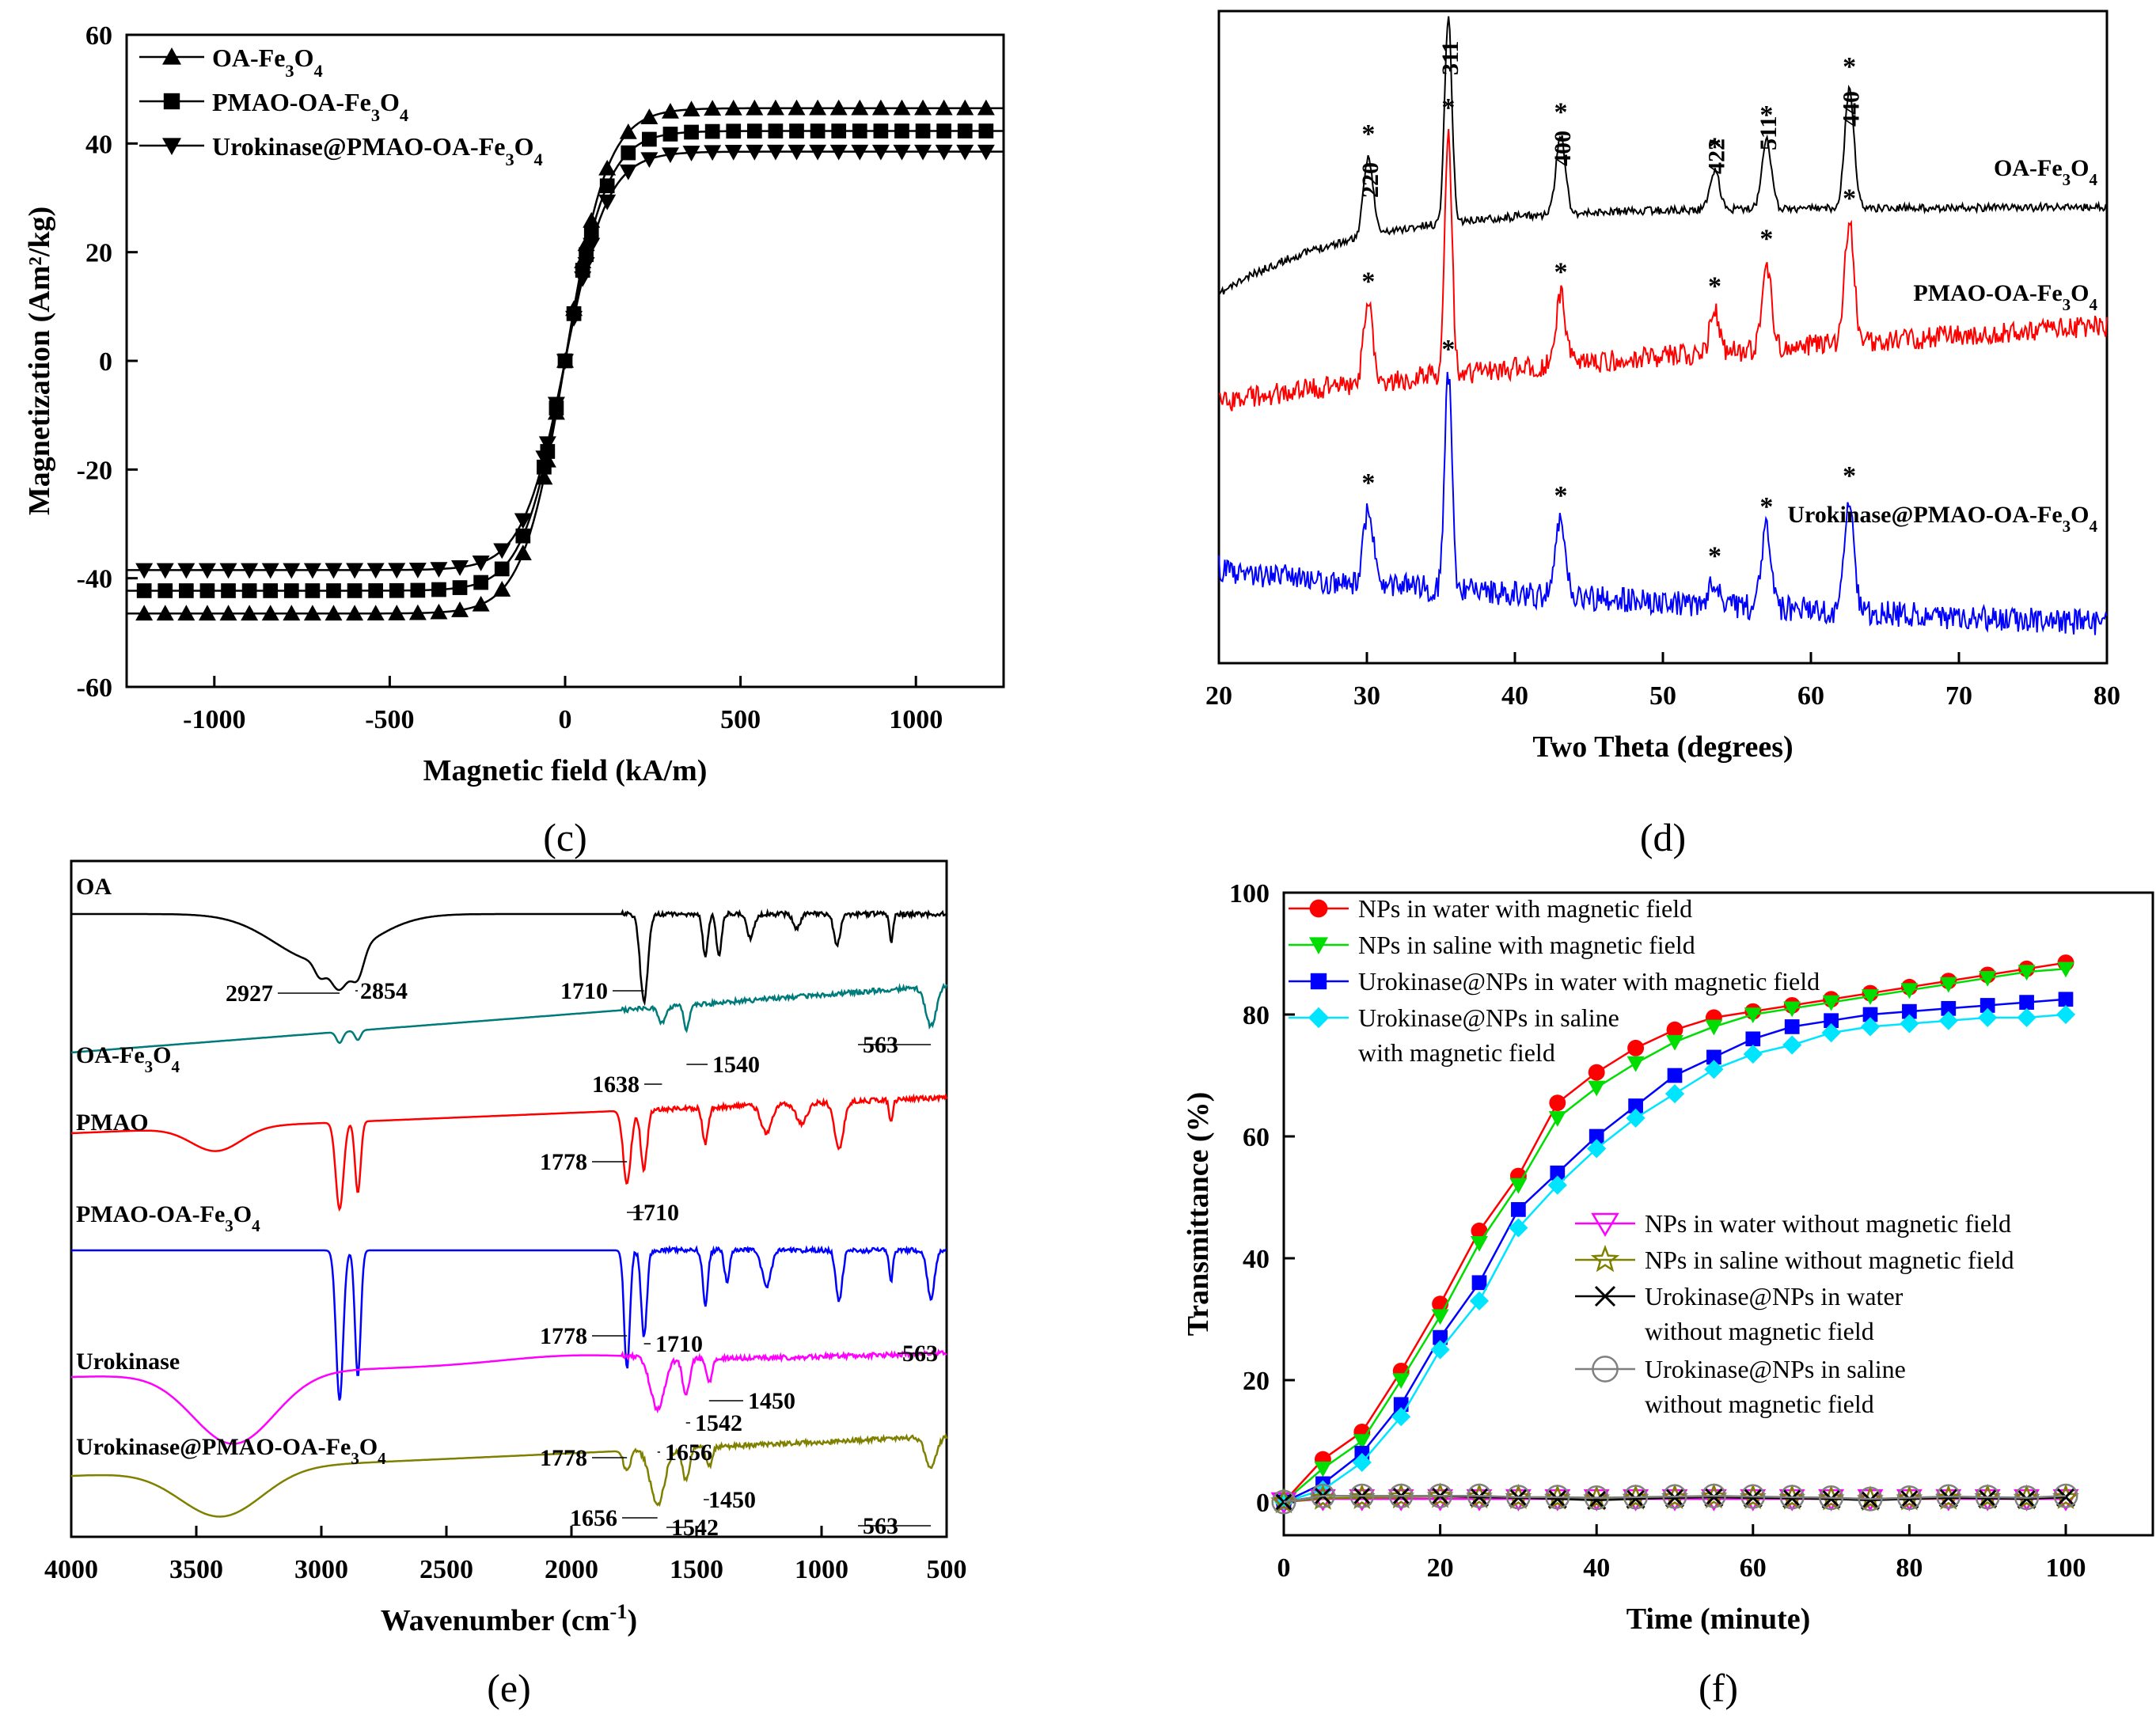 Image resolution: width=2156 pixels, height=1722 pixels. Describe the element at coordinates (384, 991) in the screenshot. I see `band-annotation: 2854` at that location.